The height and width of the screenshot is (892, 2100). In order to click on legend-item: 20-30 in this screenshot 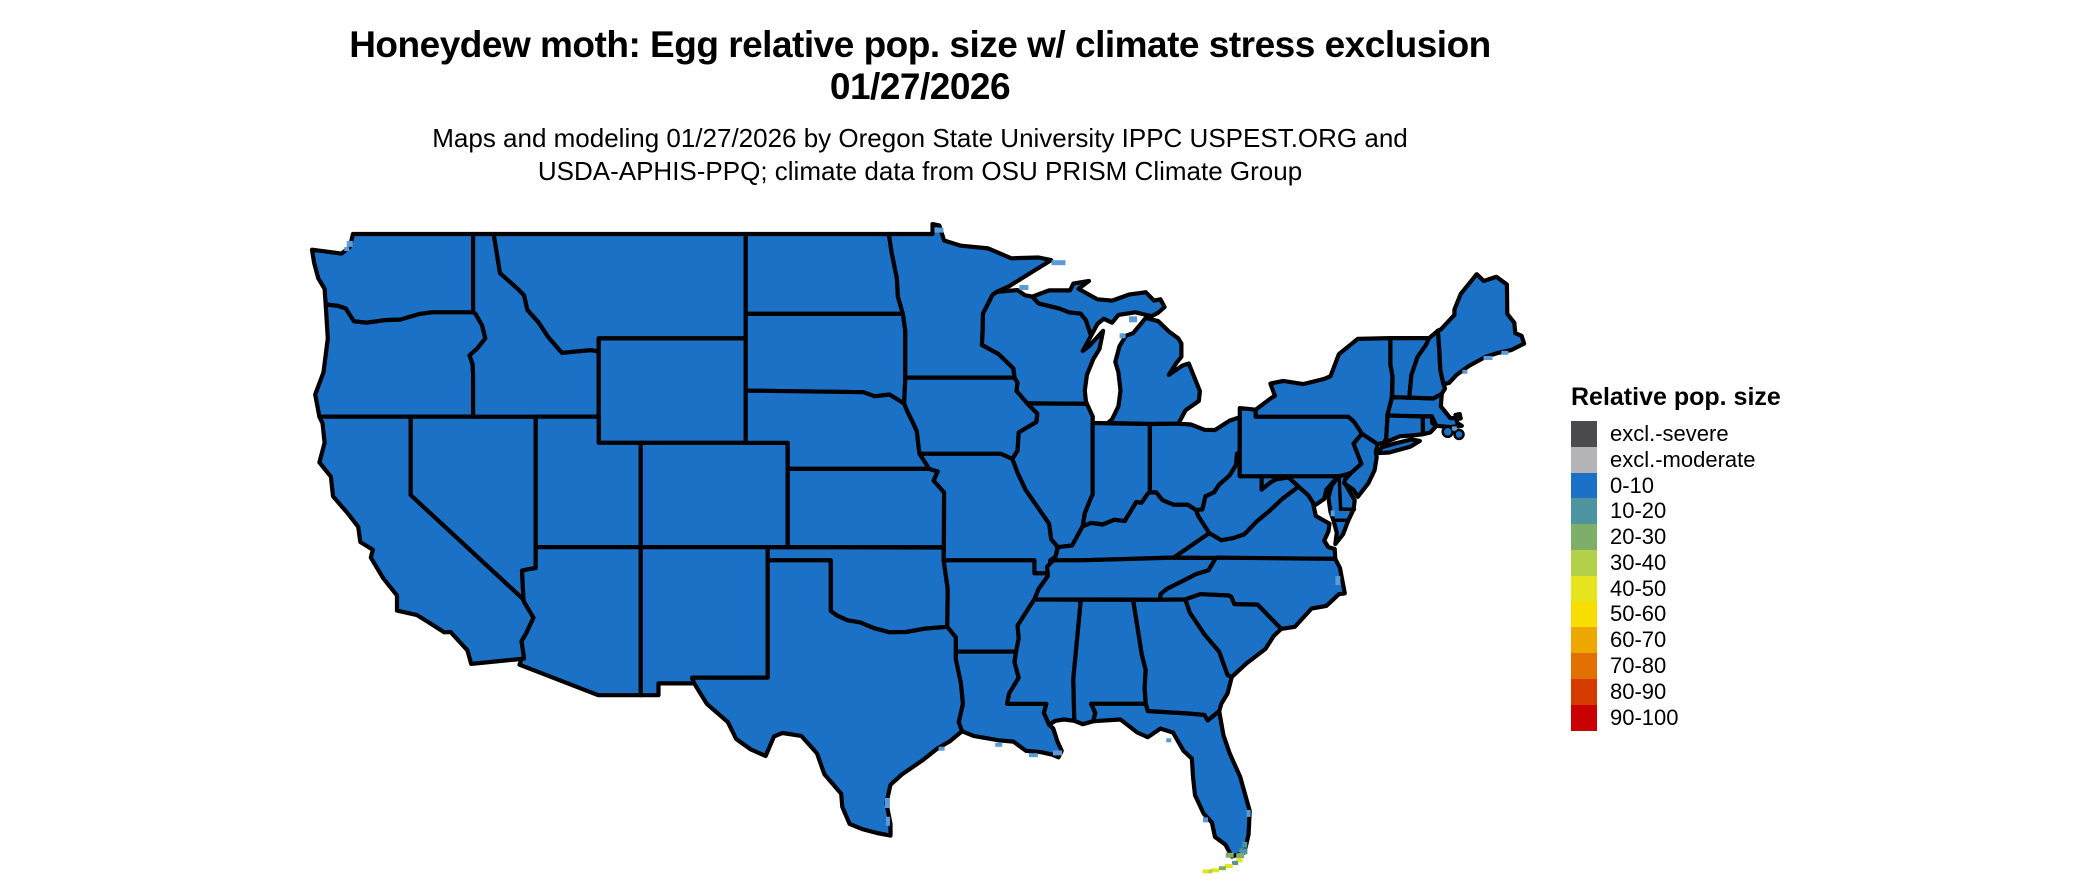, I will do `click(1676, 537)`.